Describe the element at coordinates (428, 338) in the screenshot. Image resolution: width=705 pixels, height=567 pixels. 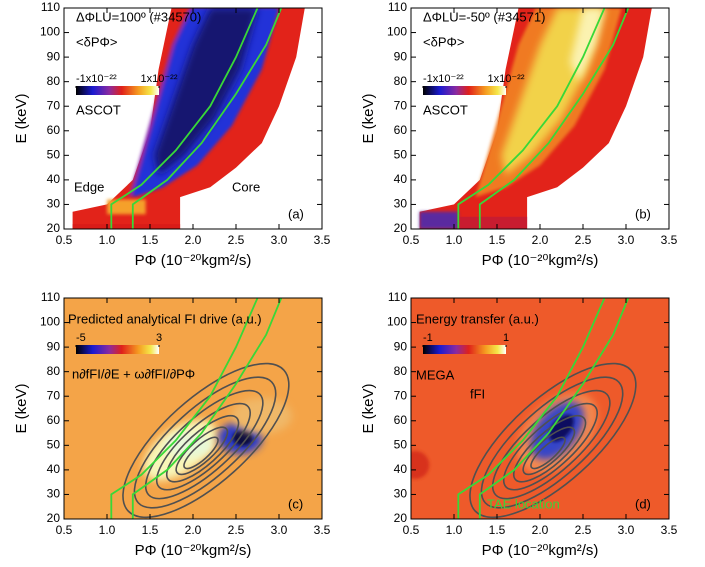
I see `colorbar-label: -1` at that location.